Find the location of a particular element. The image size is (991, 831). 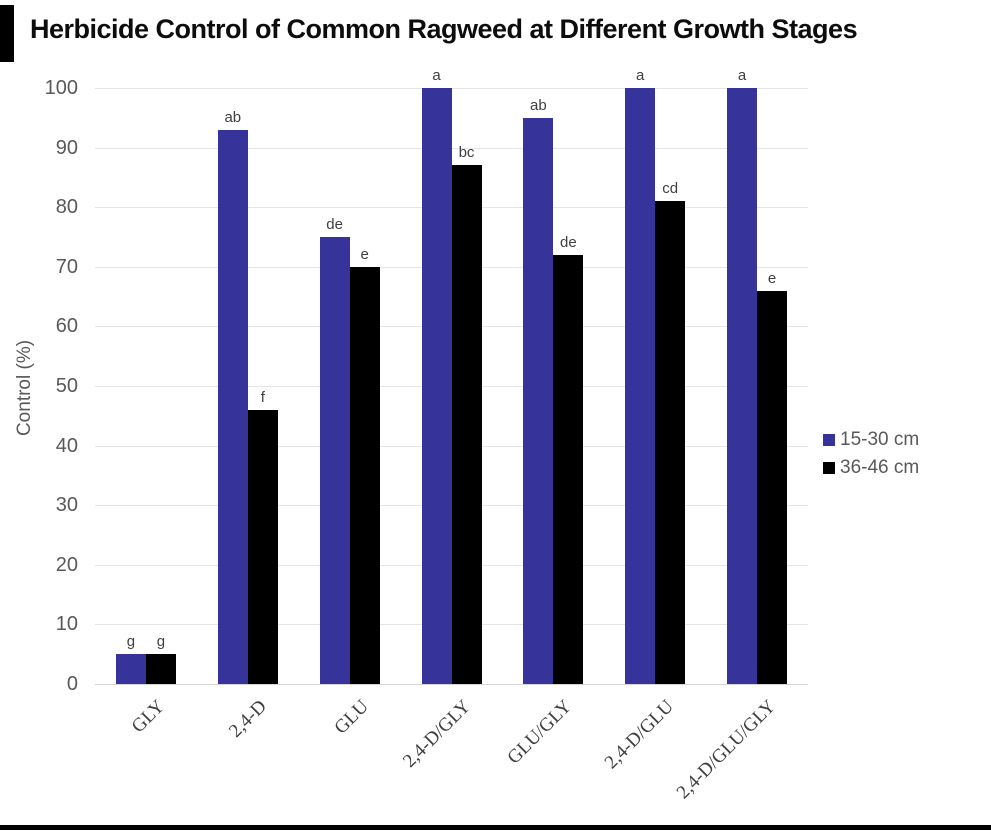

bar-letter-15-30-cm-glu-gly: ab is located at coordinates (538, 105).